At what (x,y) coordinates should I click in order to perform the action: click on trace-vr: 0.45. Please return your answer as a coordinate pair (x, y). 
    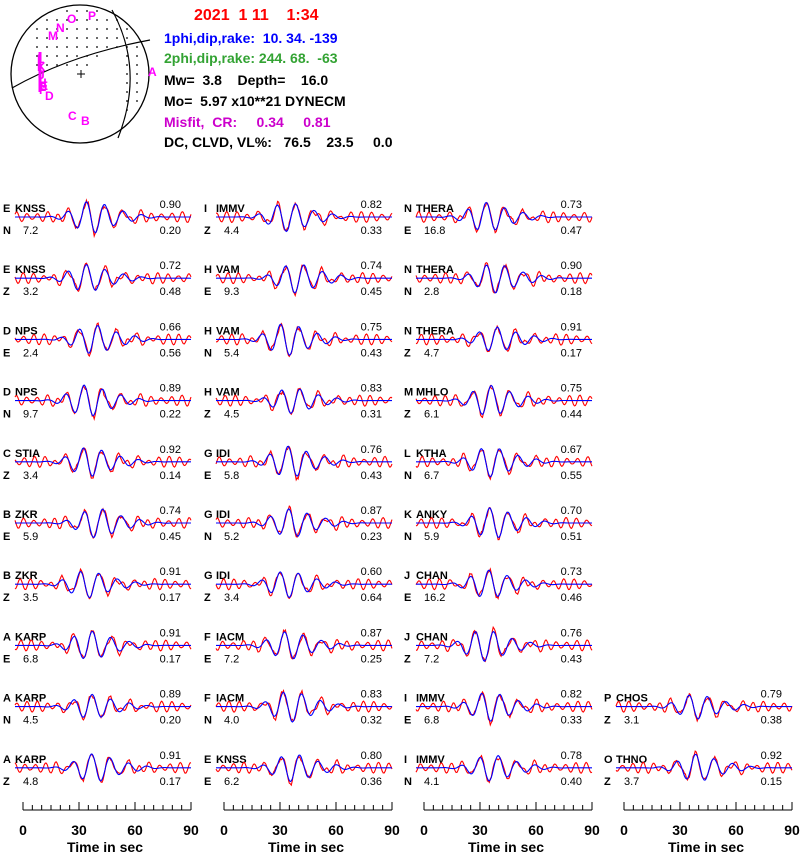
    Looking at the image, I should click on (170, 537).